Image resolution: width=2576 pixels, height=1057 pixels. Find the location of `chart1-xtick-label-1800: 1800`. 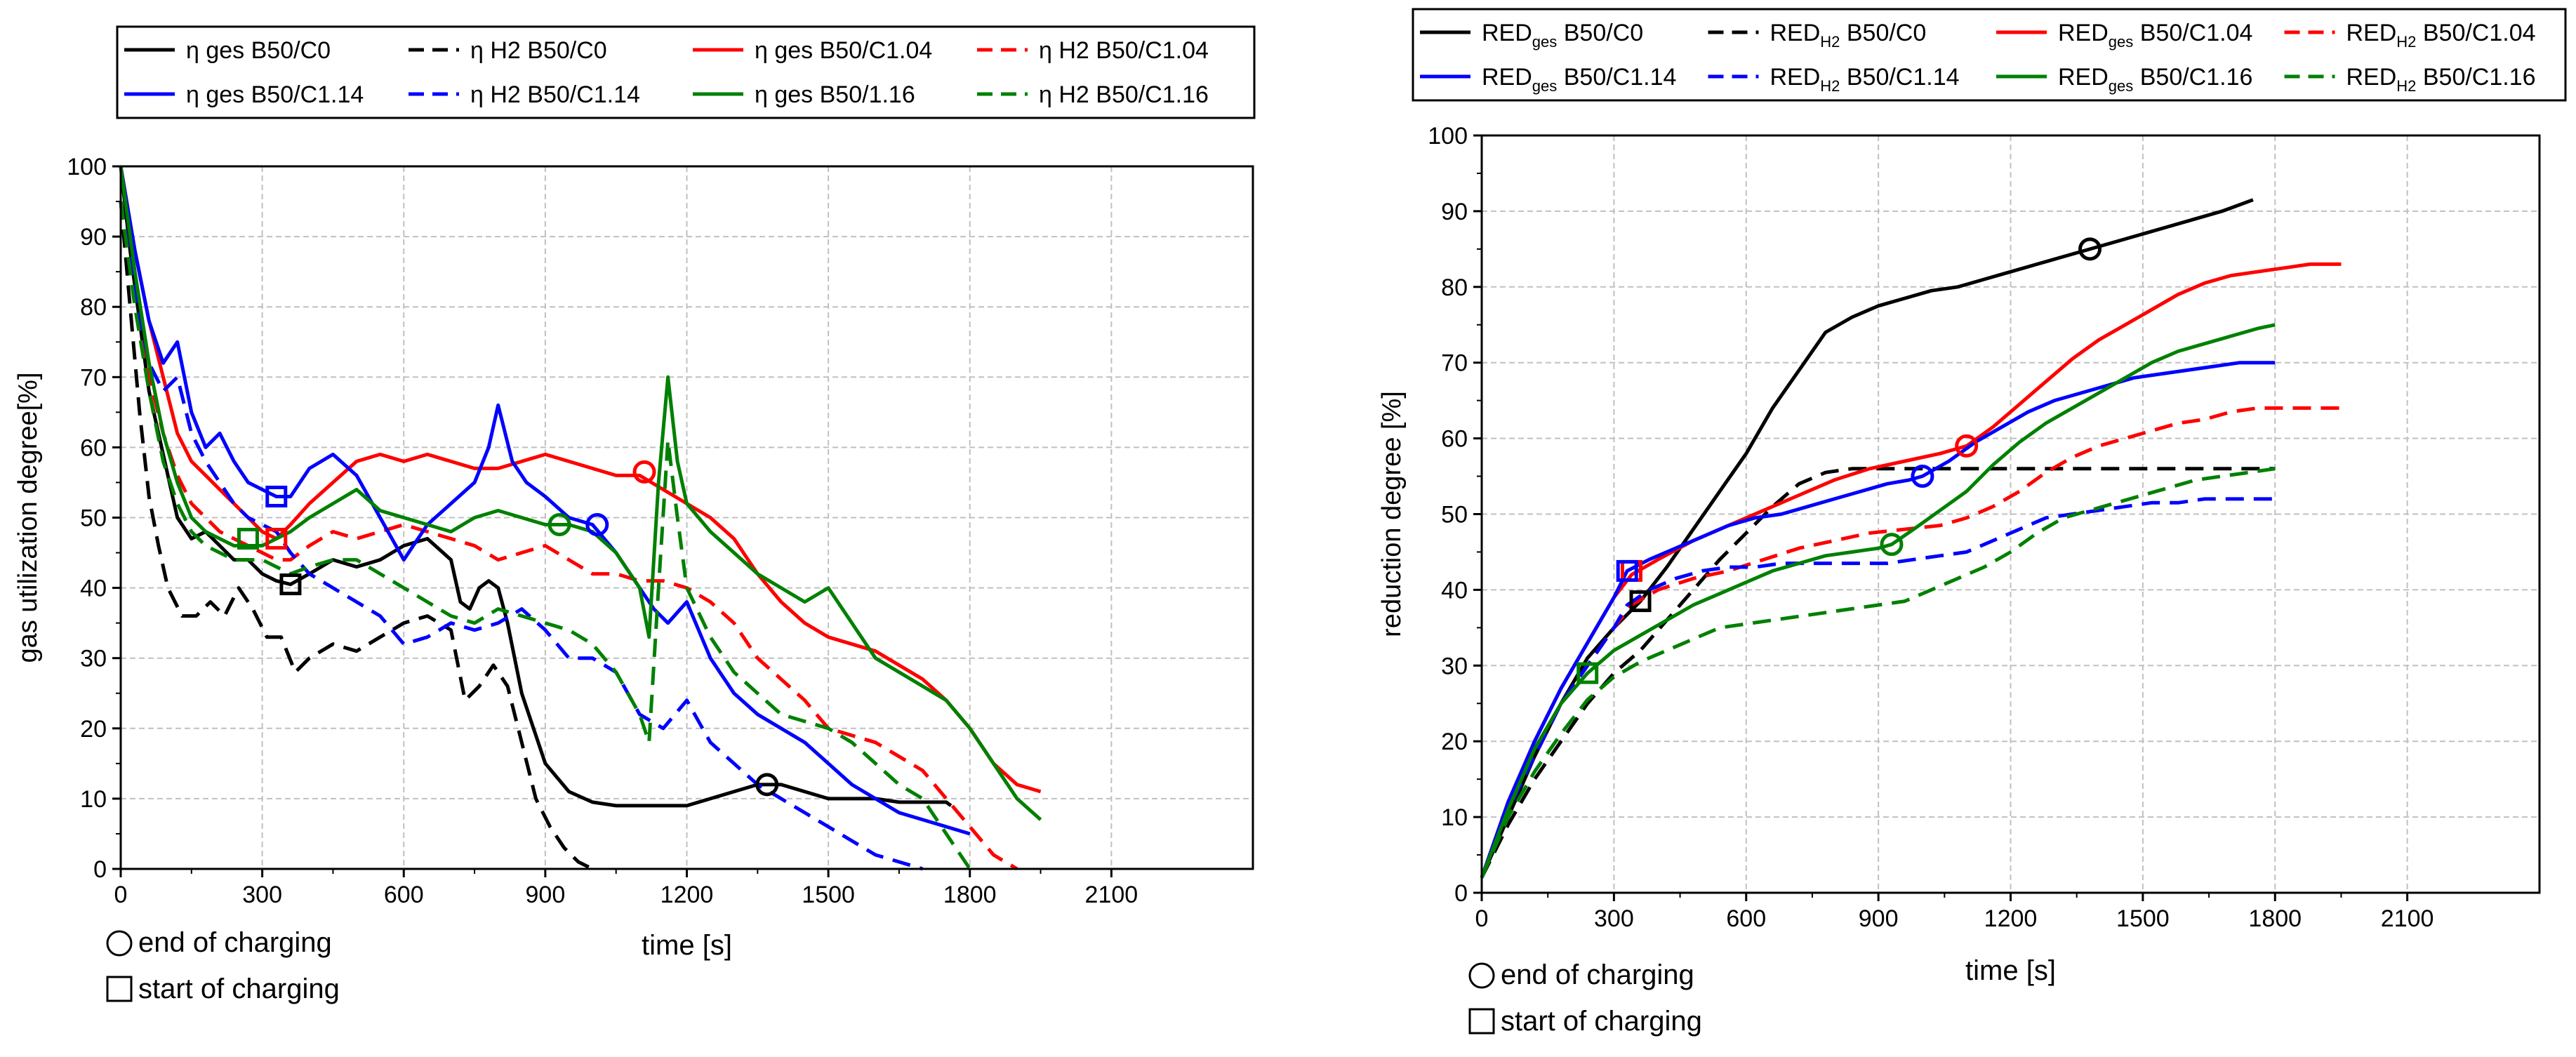

chart1-xtick-label-1800: 1800 is located at coordinates (970, 895).